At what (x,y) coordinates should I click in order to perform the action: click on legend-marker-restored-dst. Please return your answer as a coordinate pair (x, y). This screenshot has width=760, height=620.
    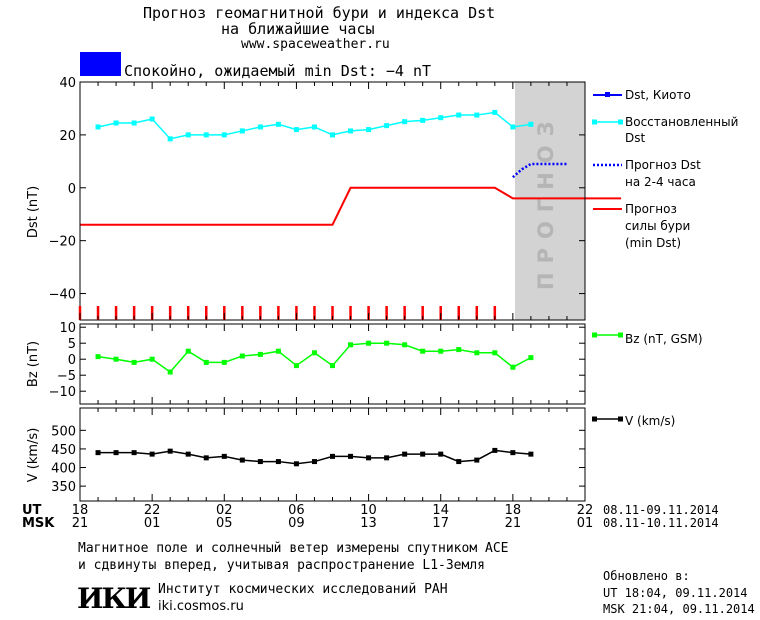
    Looking at the image, I should click on (594, 122).